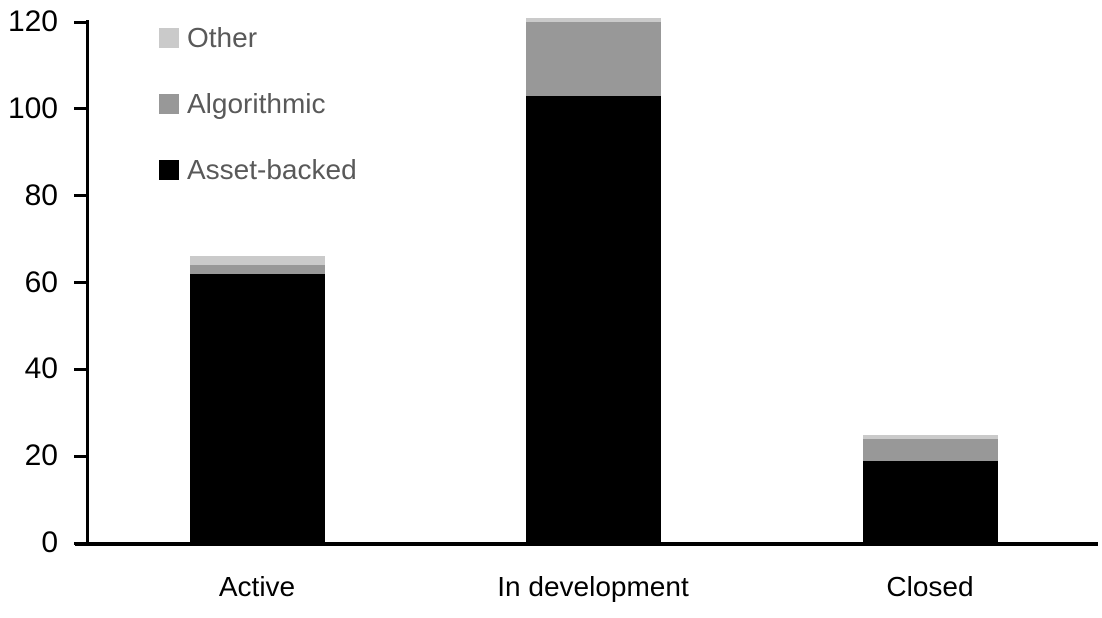  What do you see at coordinates (41, 195) in the screenshot?
I see `y-axis-tick-label: 80` at bounding box center [41, 195].